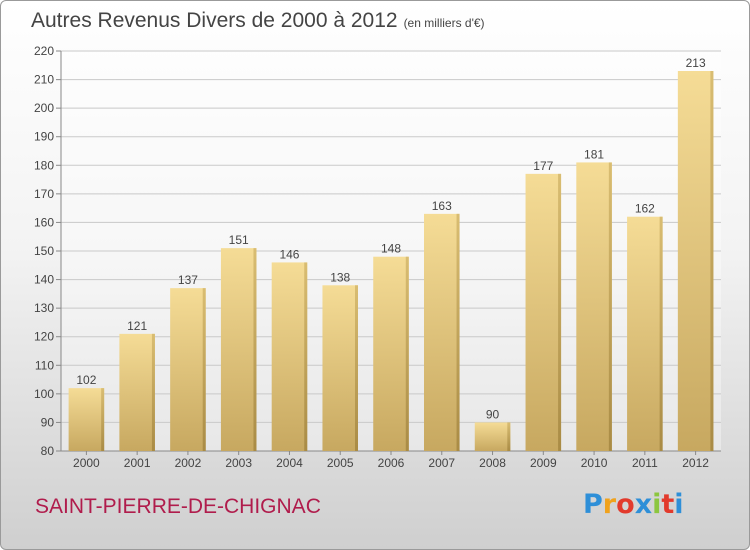  What do you see at coordinates (178, 506) in the screenshot?
I see `city-name: SAINT-PIERRE-DE-CHIGNAC` at bounding box center [178, 506].